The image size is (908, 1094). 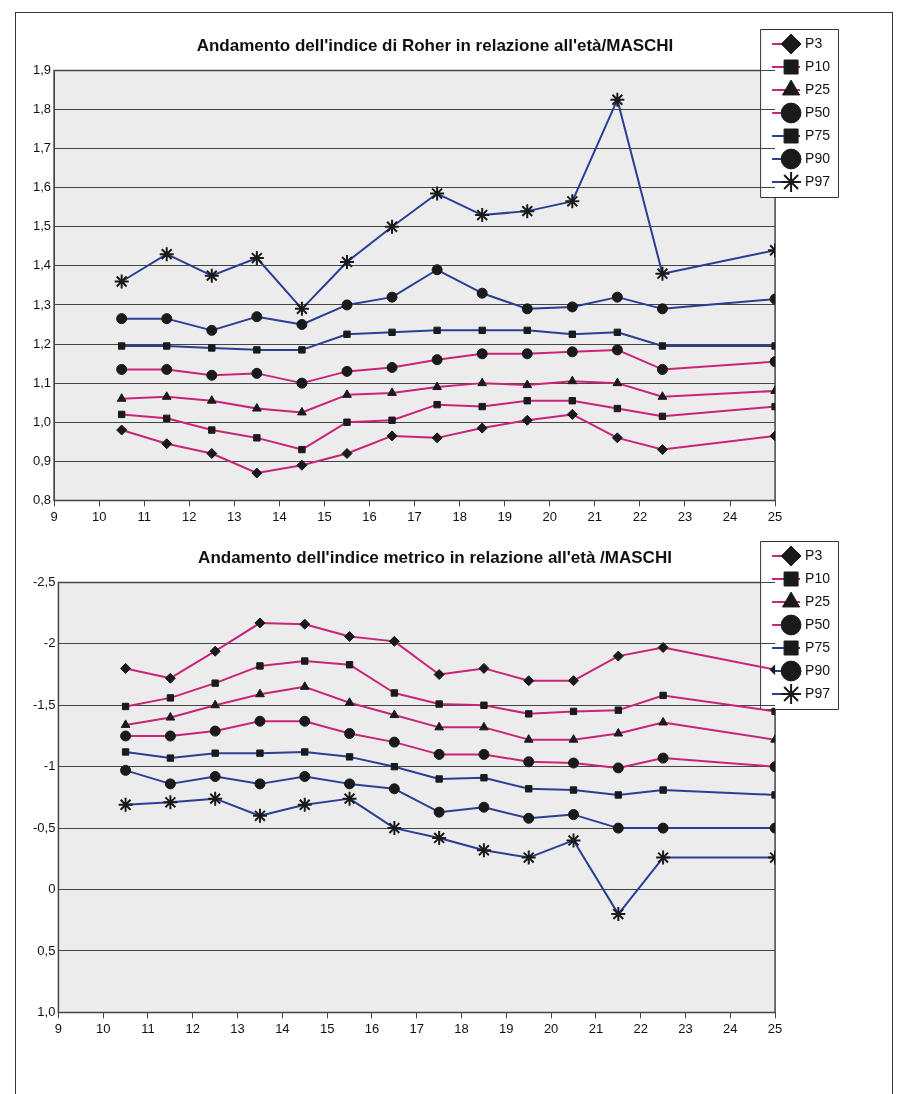 I want to click on y-tick-label: -1, so click(x=49, y=766).